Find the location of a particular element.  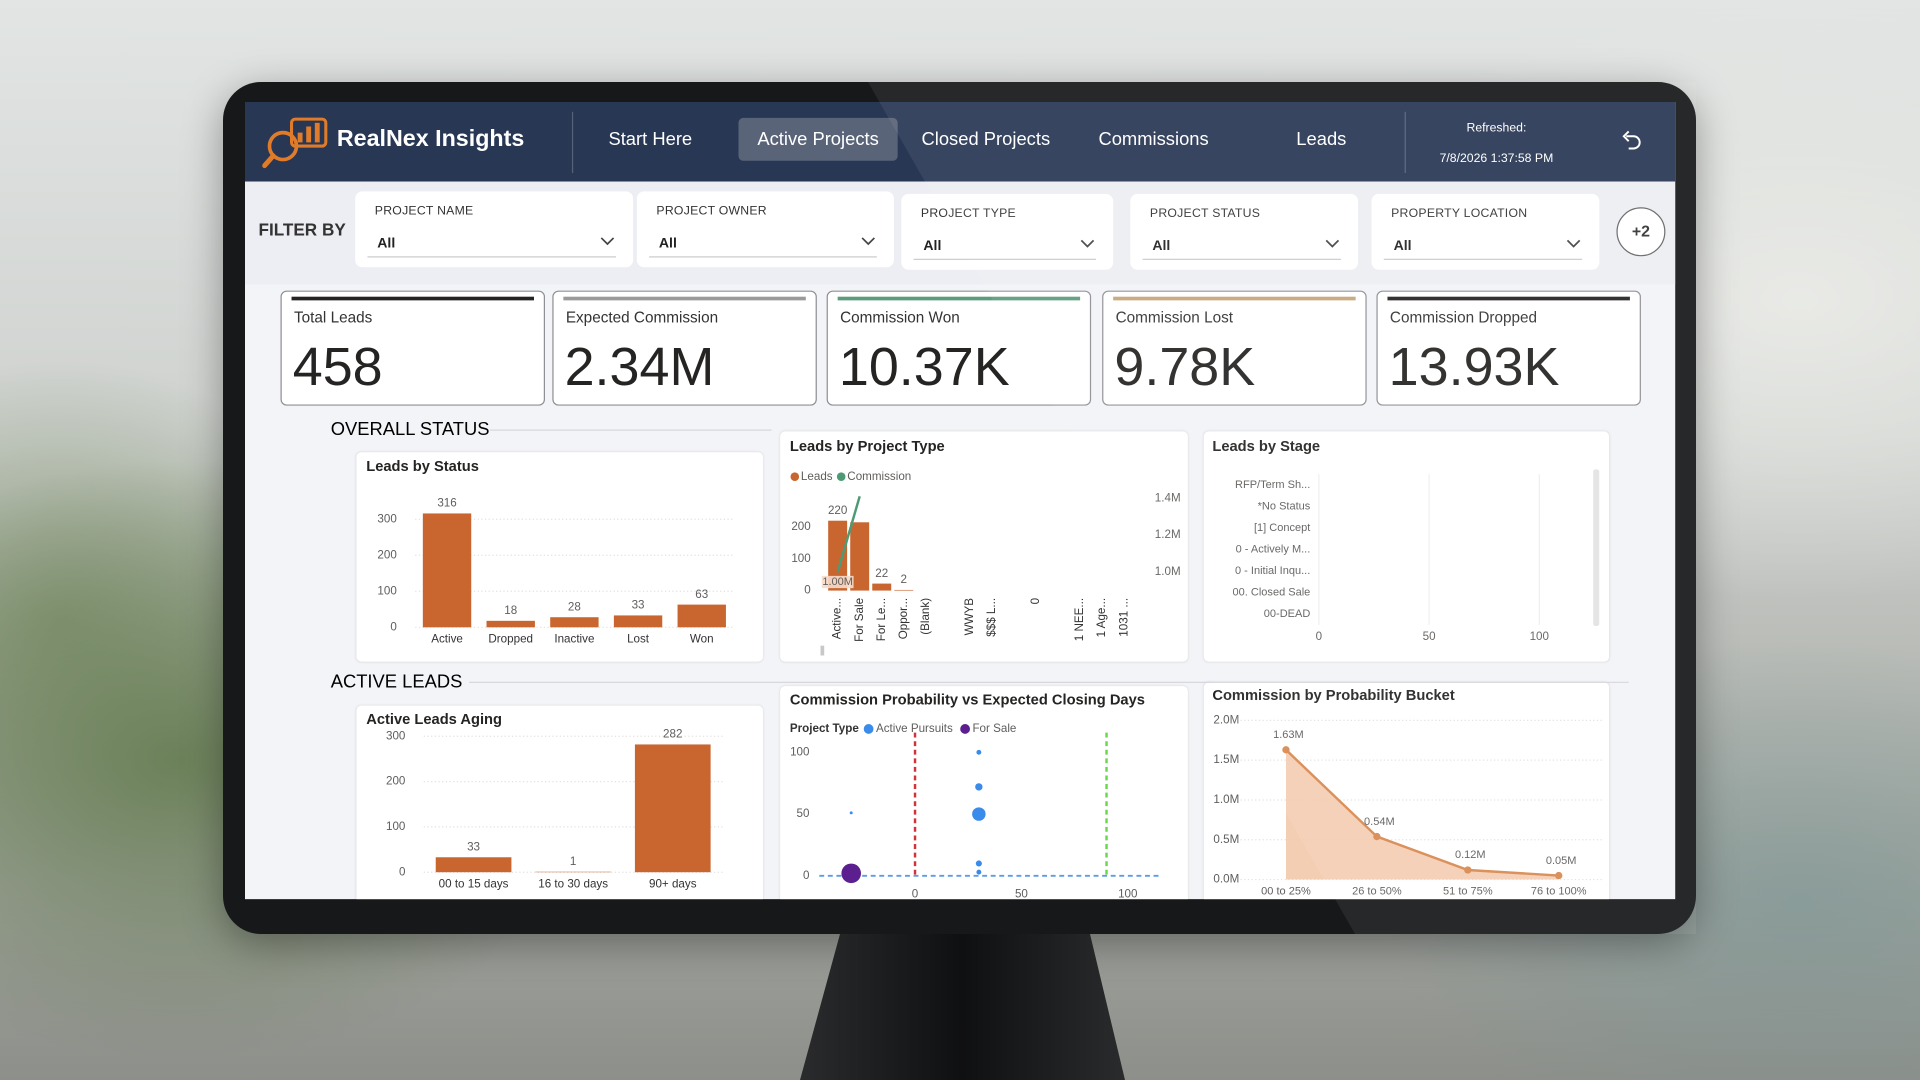

kpi-card: Commission Lost 9.78K is located at coordinates (1234, 348).